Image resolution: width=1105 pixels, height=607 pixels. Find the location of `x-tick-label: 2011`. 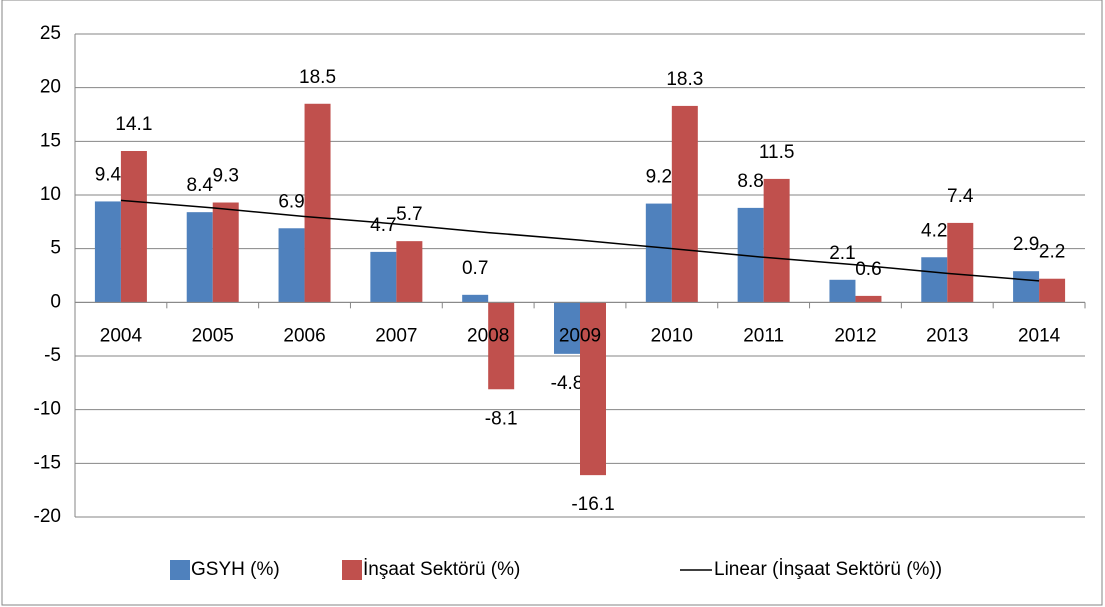

x-tick-label: 2011 is located at coordinates (763, 335).